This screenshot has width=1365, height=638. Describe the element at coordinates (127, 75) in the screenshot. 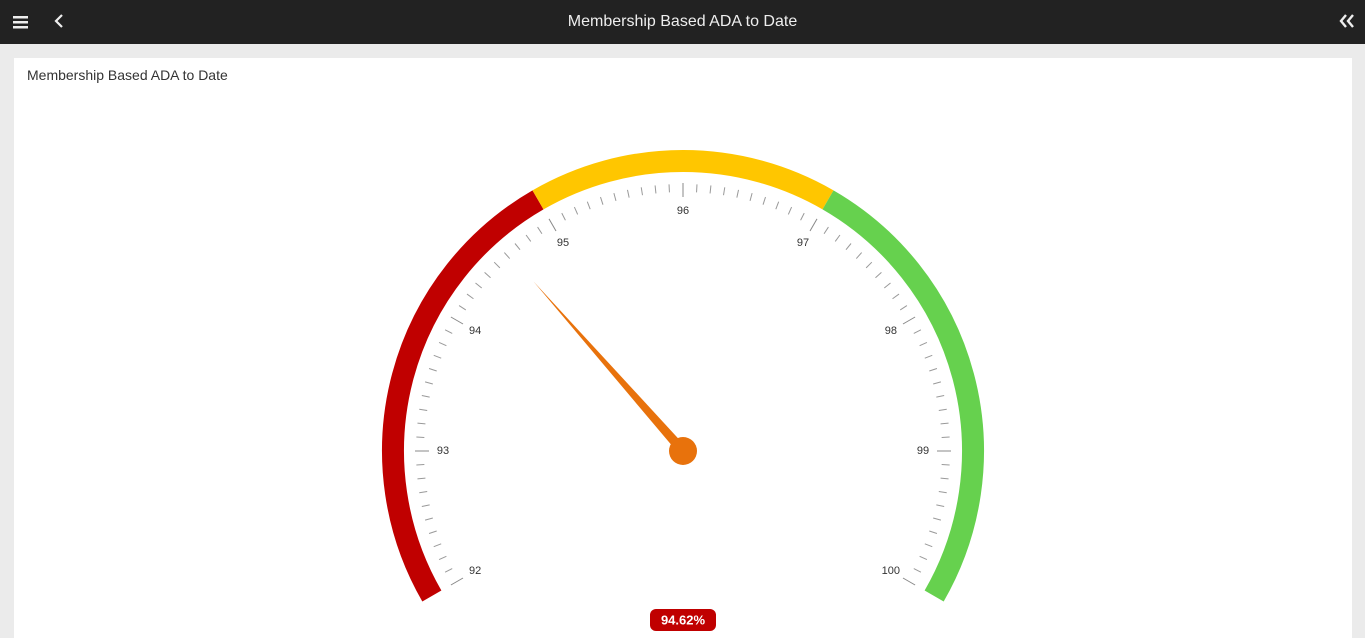

I see `chart-title: Membership Based ADA to Date` at that location.